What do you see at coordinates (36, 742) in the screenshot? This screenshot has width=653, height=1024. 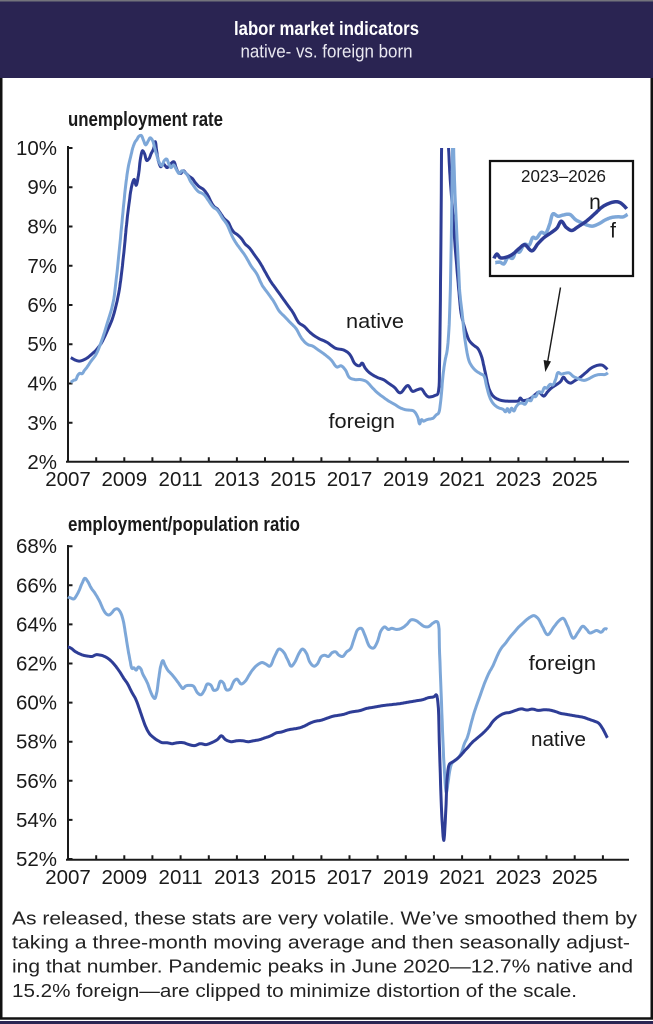 I see `svg-text: 58%` at bounding box center [36, 742].